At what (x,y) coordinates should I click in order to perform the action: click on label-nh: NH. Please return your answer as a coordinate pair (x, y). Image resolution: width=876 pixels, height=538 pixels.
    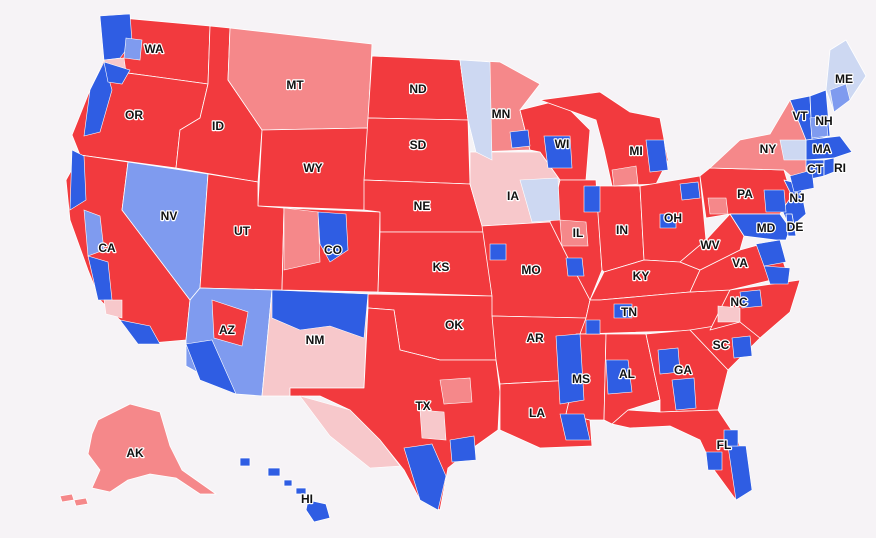
    Looking at the image, I should click on (823, 121).